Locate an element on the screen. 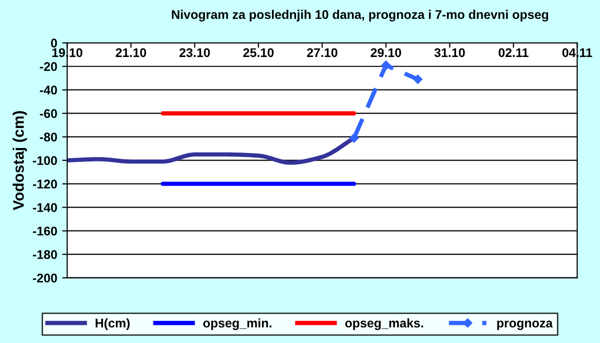 This screenshot has height=343, width=600. y-tick-label: -60 is located at coordinates (48, 113).